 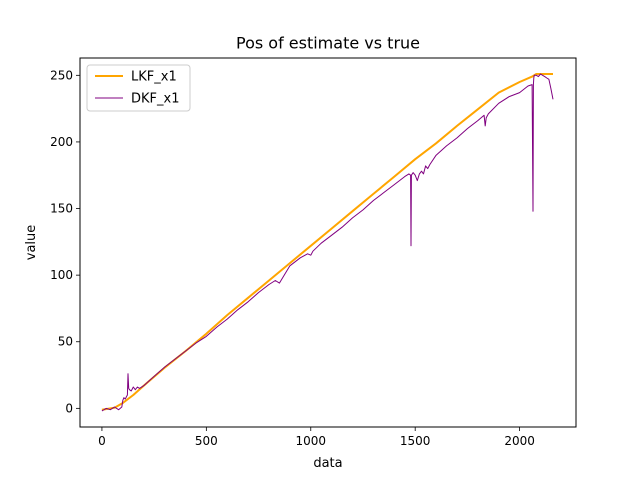 What do you see at coordinates (328, 43) in the screenshot?
I see `chart-title: Pos of estimate vs true` at bounding box center [328, 43].